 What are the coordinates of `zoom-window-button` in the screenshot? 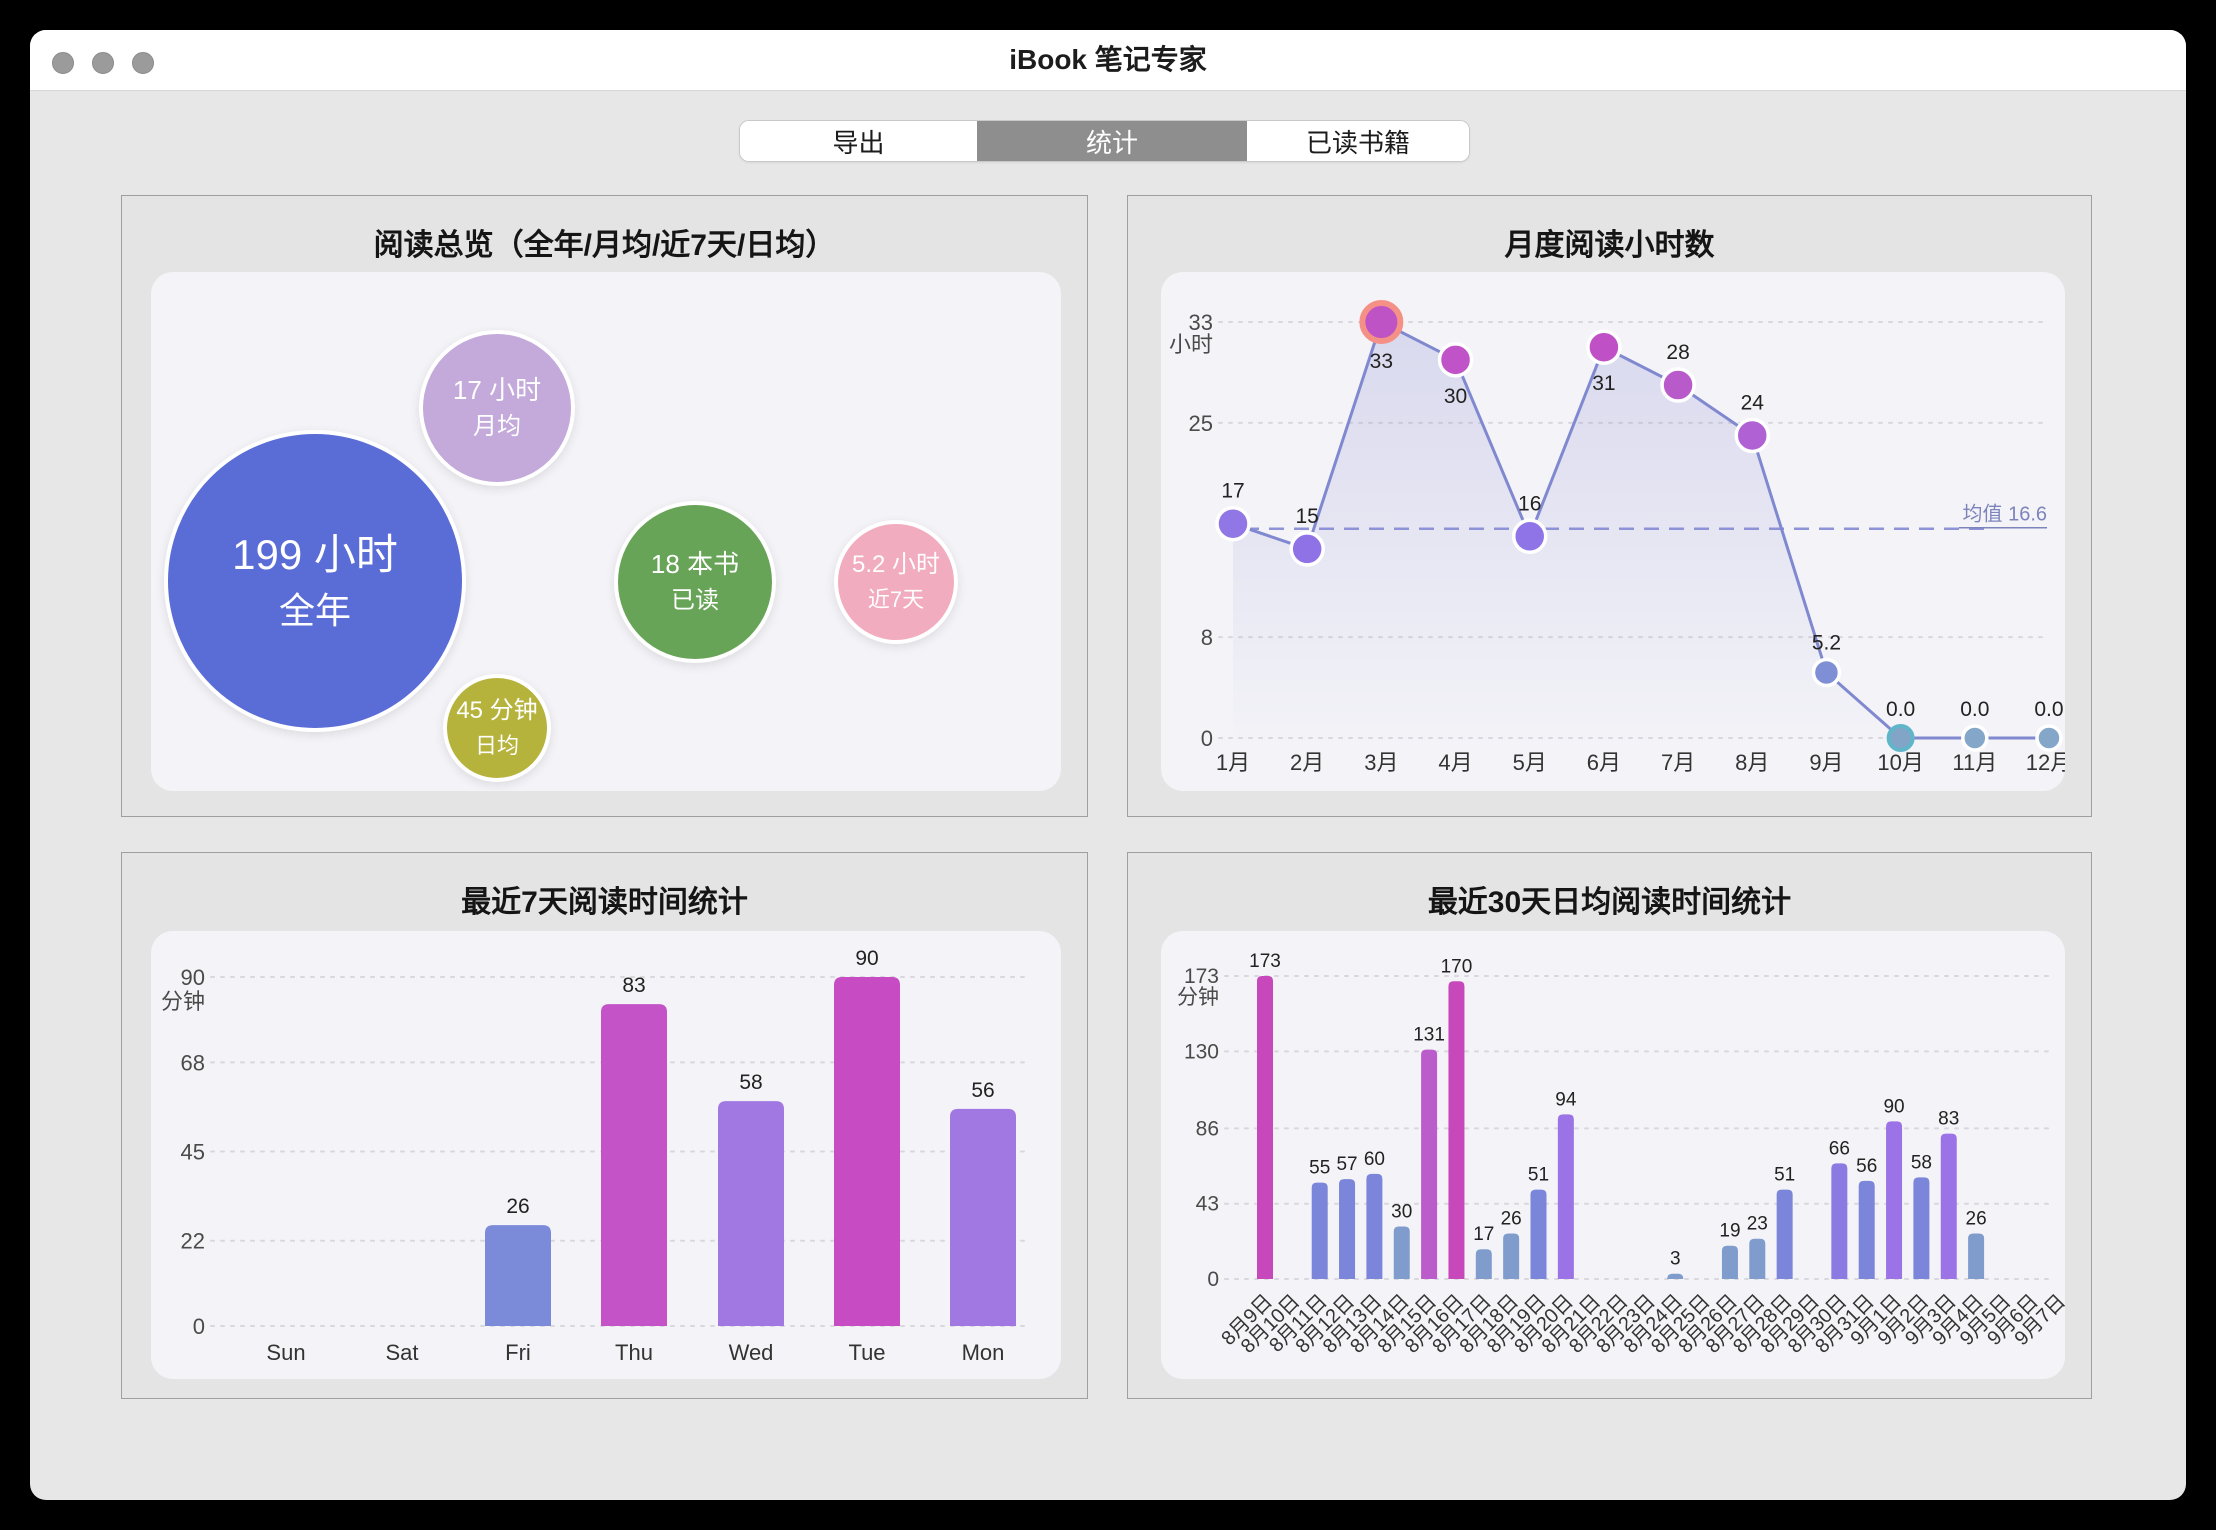 It's located at (143, 63).